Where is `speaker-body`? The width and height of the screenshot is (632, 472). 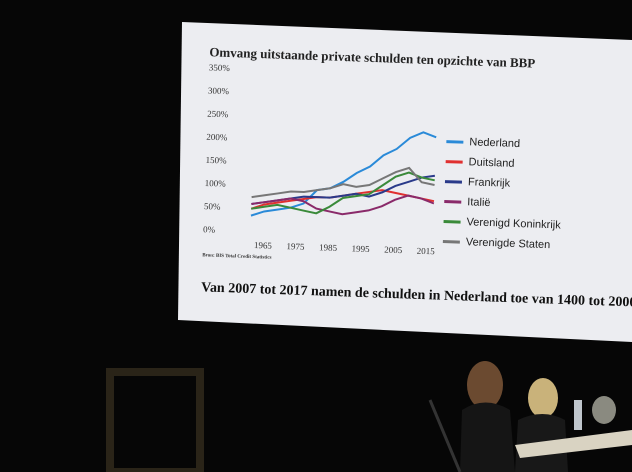 speaker-body is located at coordinates (487, 437).